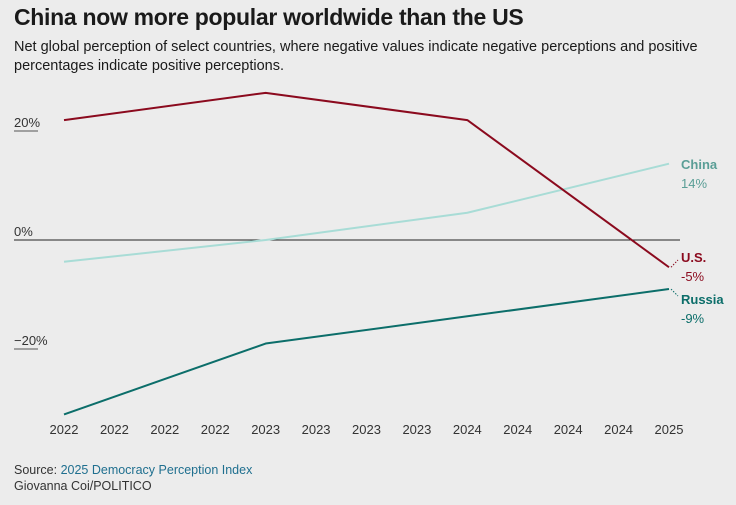 The width and height of the screenshot is (736, 505). Describe the element at coordinates (694, 183) in the screenshot. I see `series-value-label: 14%` at that location.